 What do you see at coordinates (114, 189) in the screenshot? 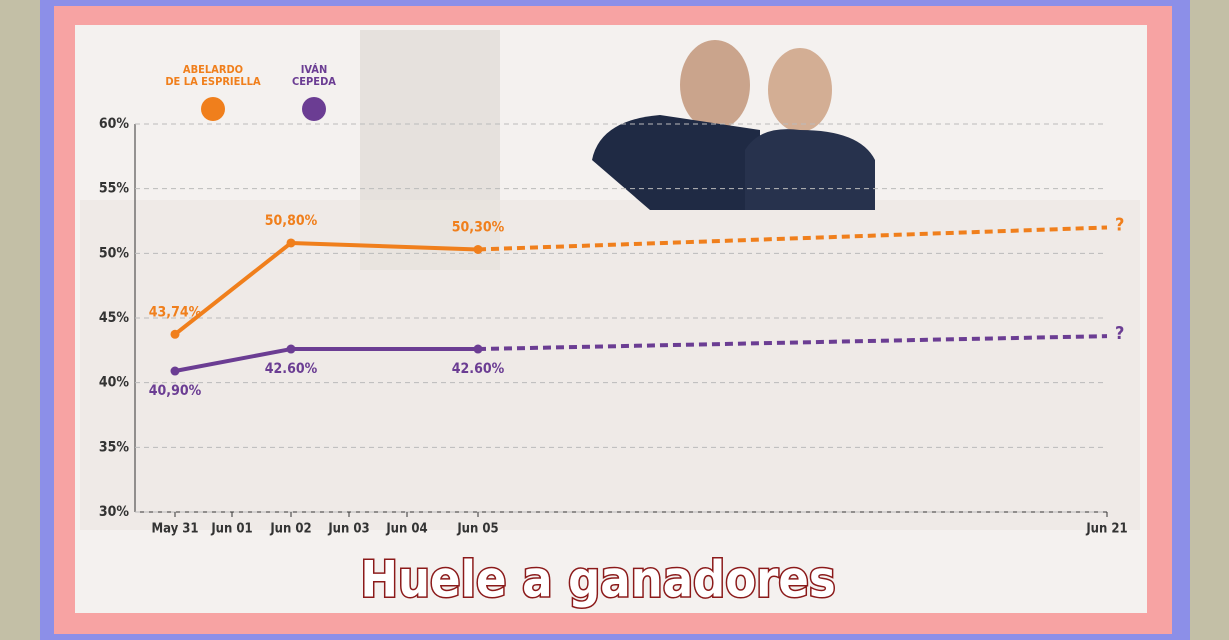
I see `y-tick-label: 55%` at bounding box center [114, 189].